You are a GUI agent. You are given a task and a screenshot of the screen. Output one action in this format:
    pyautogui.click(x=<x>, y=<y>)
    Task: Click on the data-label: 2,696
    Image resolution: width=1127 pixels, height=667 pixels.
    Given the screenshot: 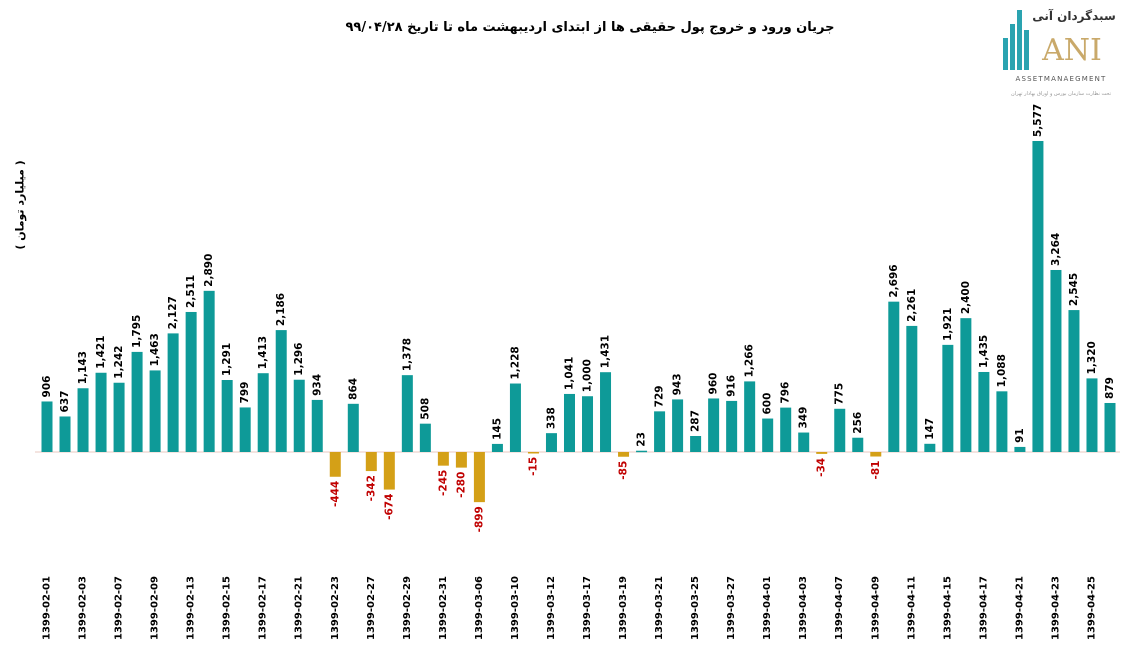 What is the action you would take?
    pyautogui.click(x=894, y=280)
    